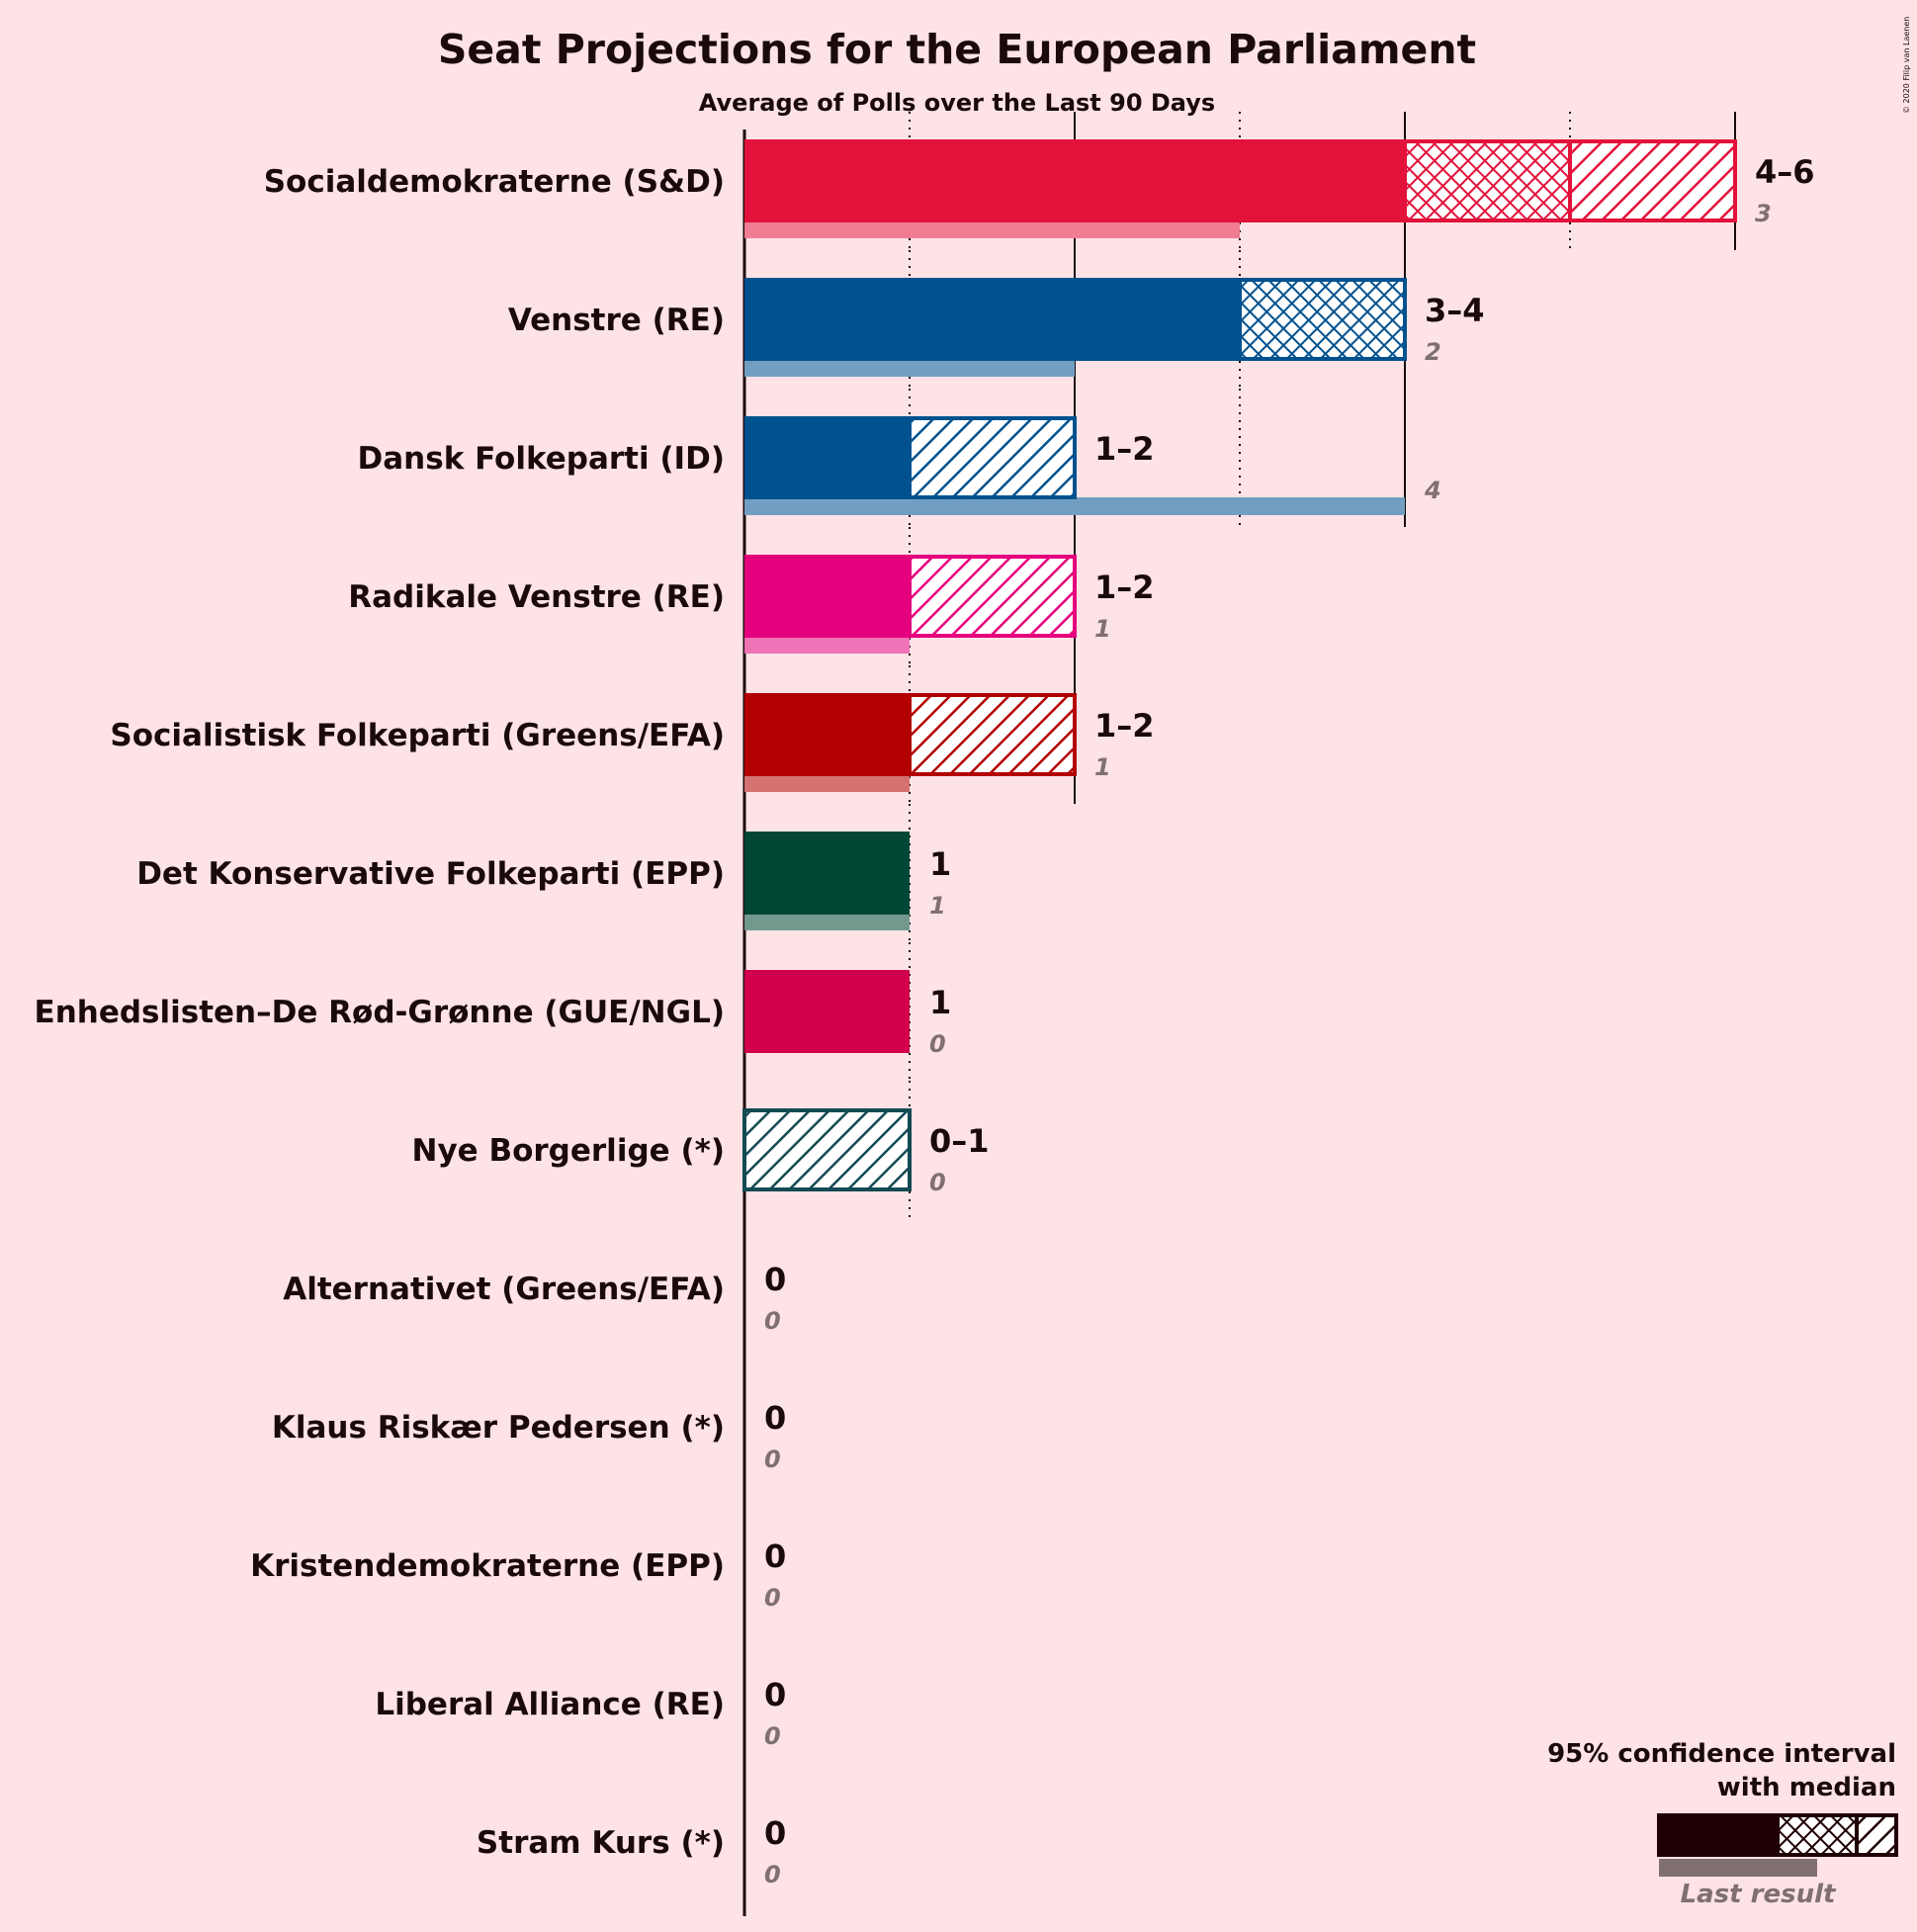 This screenshot has width=1917, height=1932. What do you see at coordinates (1433, 352) in the screenshot?
I see `last-result-label: 2` at bounding box center [1433, 352].